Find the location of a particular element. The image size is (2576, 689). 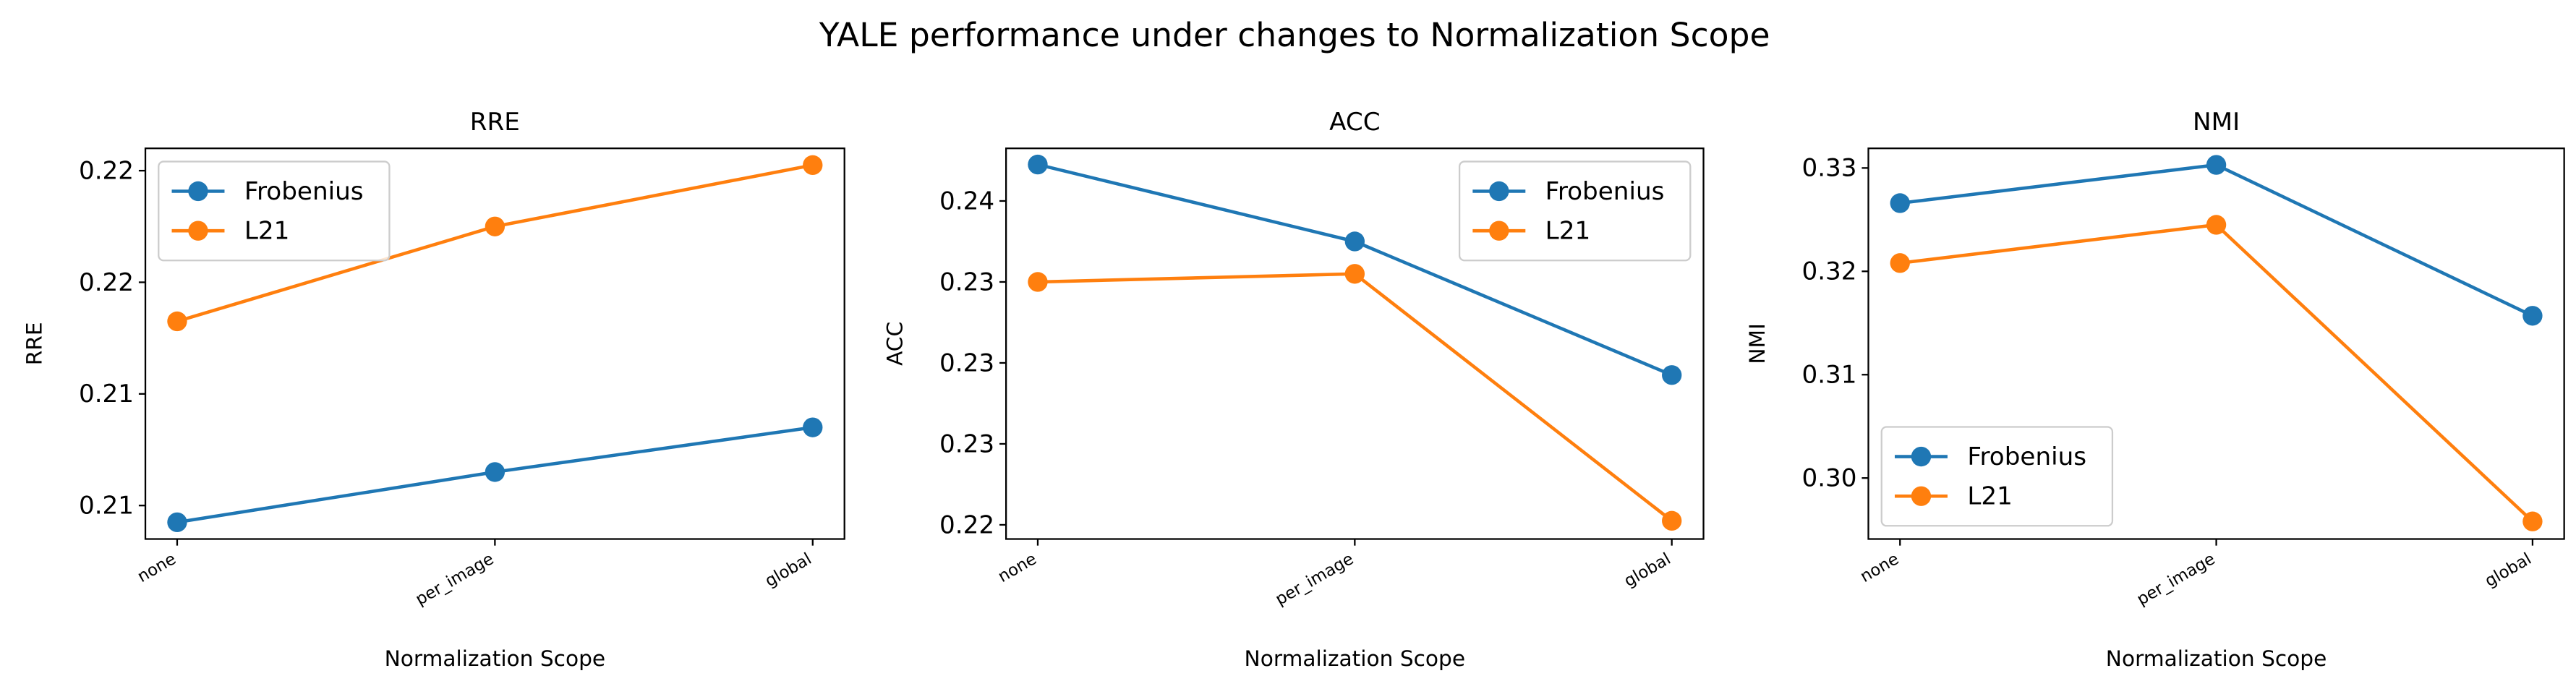

y-tick-label: 0.33 is located at coordinates (1829, 168).